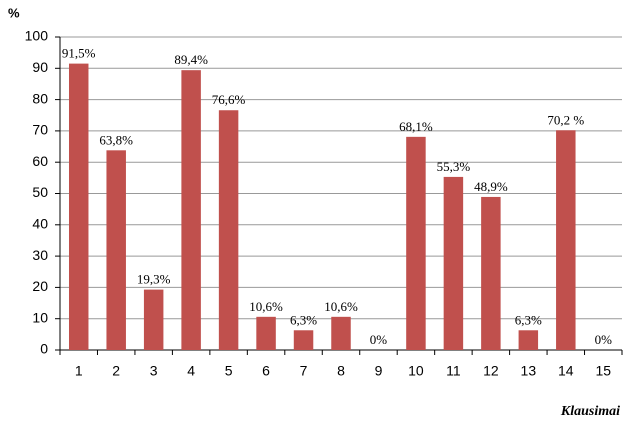 Image resolution: width=627 pixels, height=426 pixels. Describe the element at coordinates (40, 255) in the screenshot. I see `y-tick-label: 30` at that location.